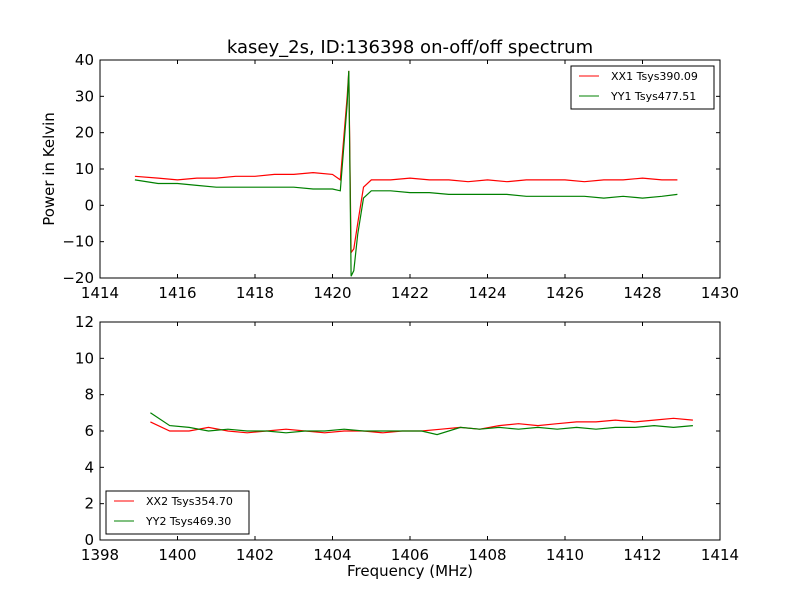 This screenshot has height=605, width=800. What do you see at coordinates (720, 555) in the screenshot?
I see `bottom-x-tick-label: 1414` at bounding box center [720, 555].